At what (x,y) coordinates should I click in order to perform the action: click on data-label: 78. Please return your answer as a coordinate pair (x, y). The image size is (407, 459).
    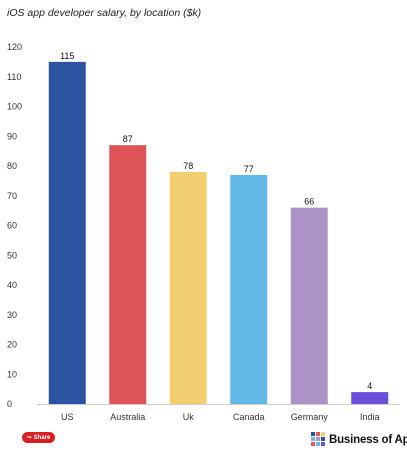
    Looking at the image, I should click on (188, 166).